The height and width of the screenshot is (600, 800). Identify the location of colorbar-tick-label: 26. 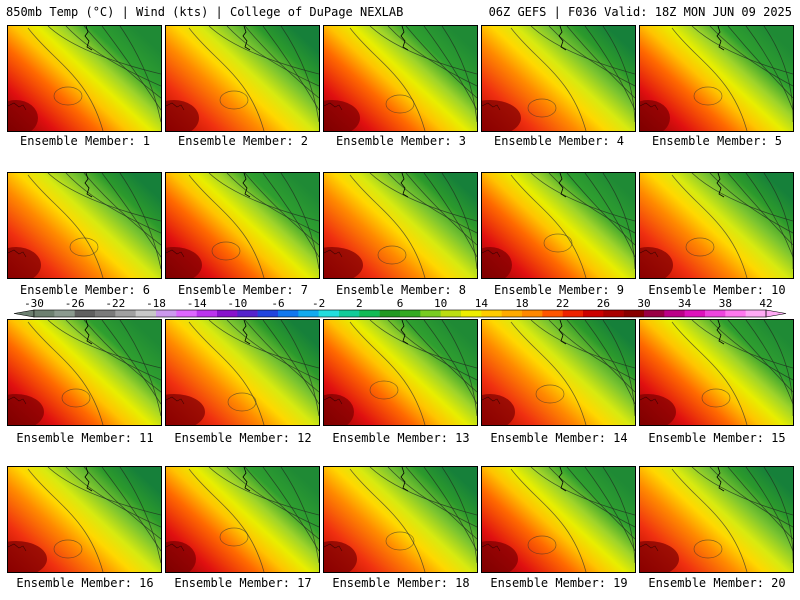
(603, 303).